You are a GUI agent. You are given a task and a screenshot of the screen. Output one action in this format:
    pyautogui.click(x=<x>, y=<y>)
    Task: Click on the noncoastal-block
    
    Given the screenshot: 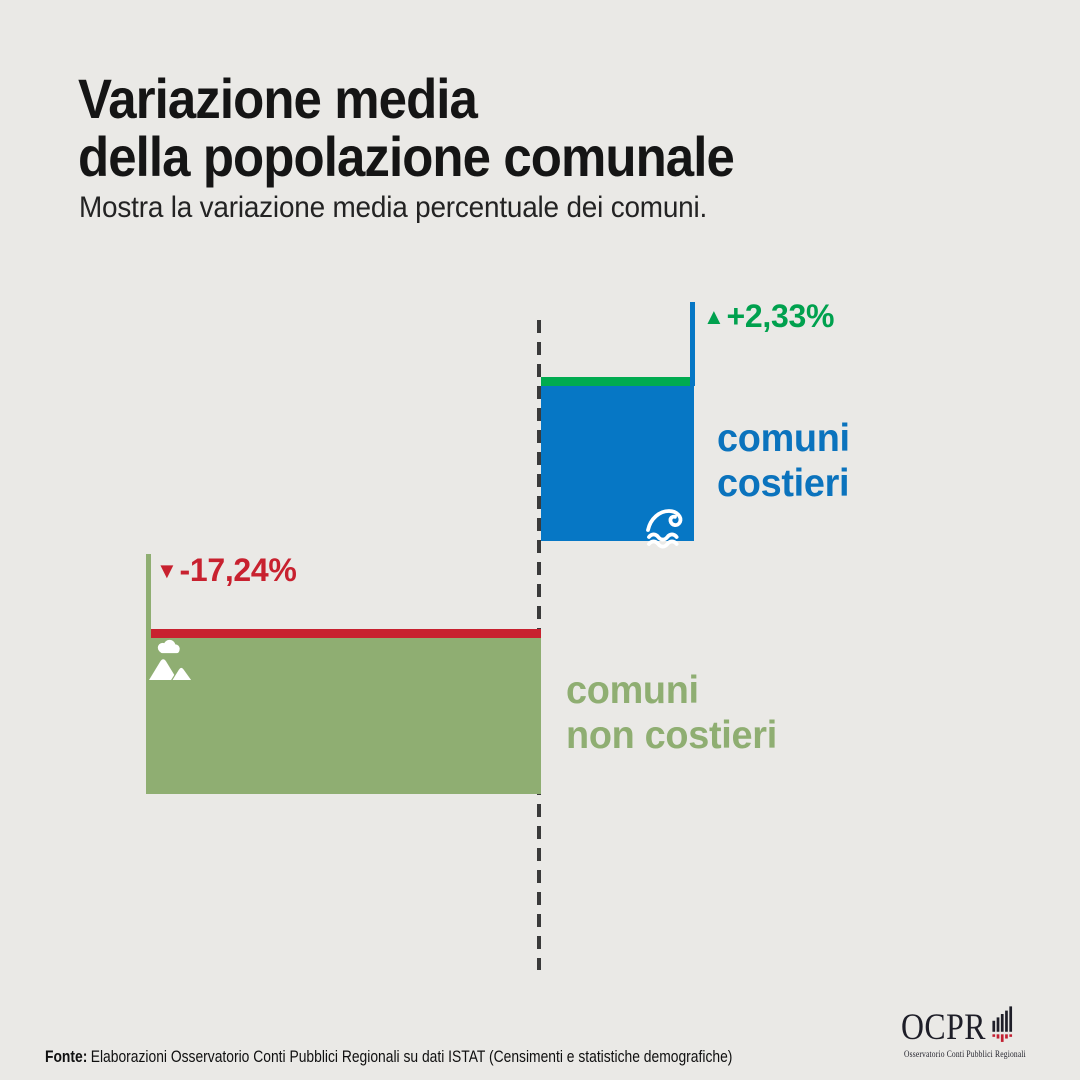 What is the action you would take?
    pyautogui.click(x=343, y=711)
    